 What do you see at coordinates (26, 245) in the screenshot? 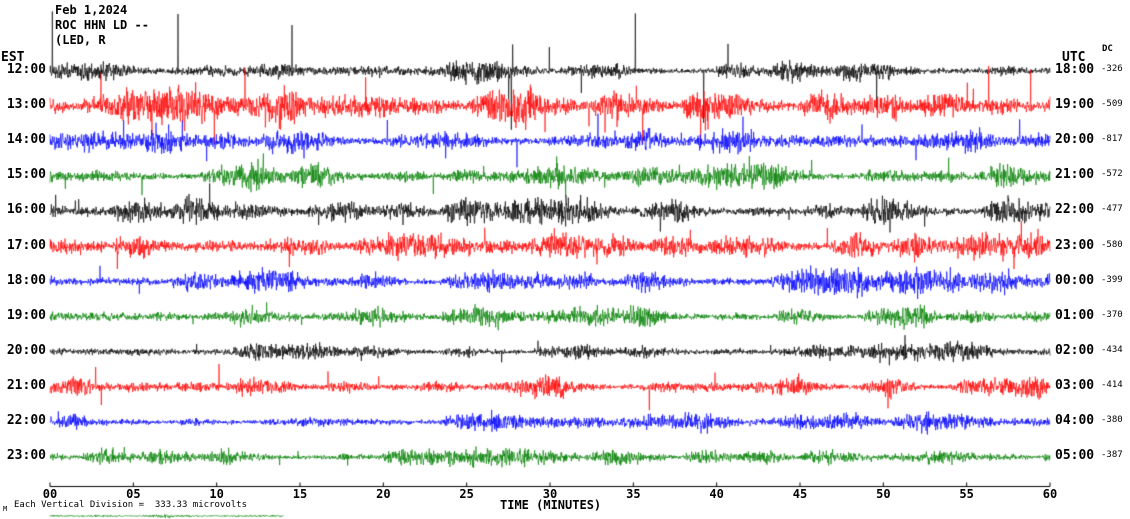
I see `left-time-label: 17:00` at bounding box center [26, 245].